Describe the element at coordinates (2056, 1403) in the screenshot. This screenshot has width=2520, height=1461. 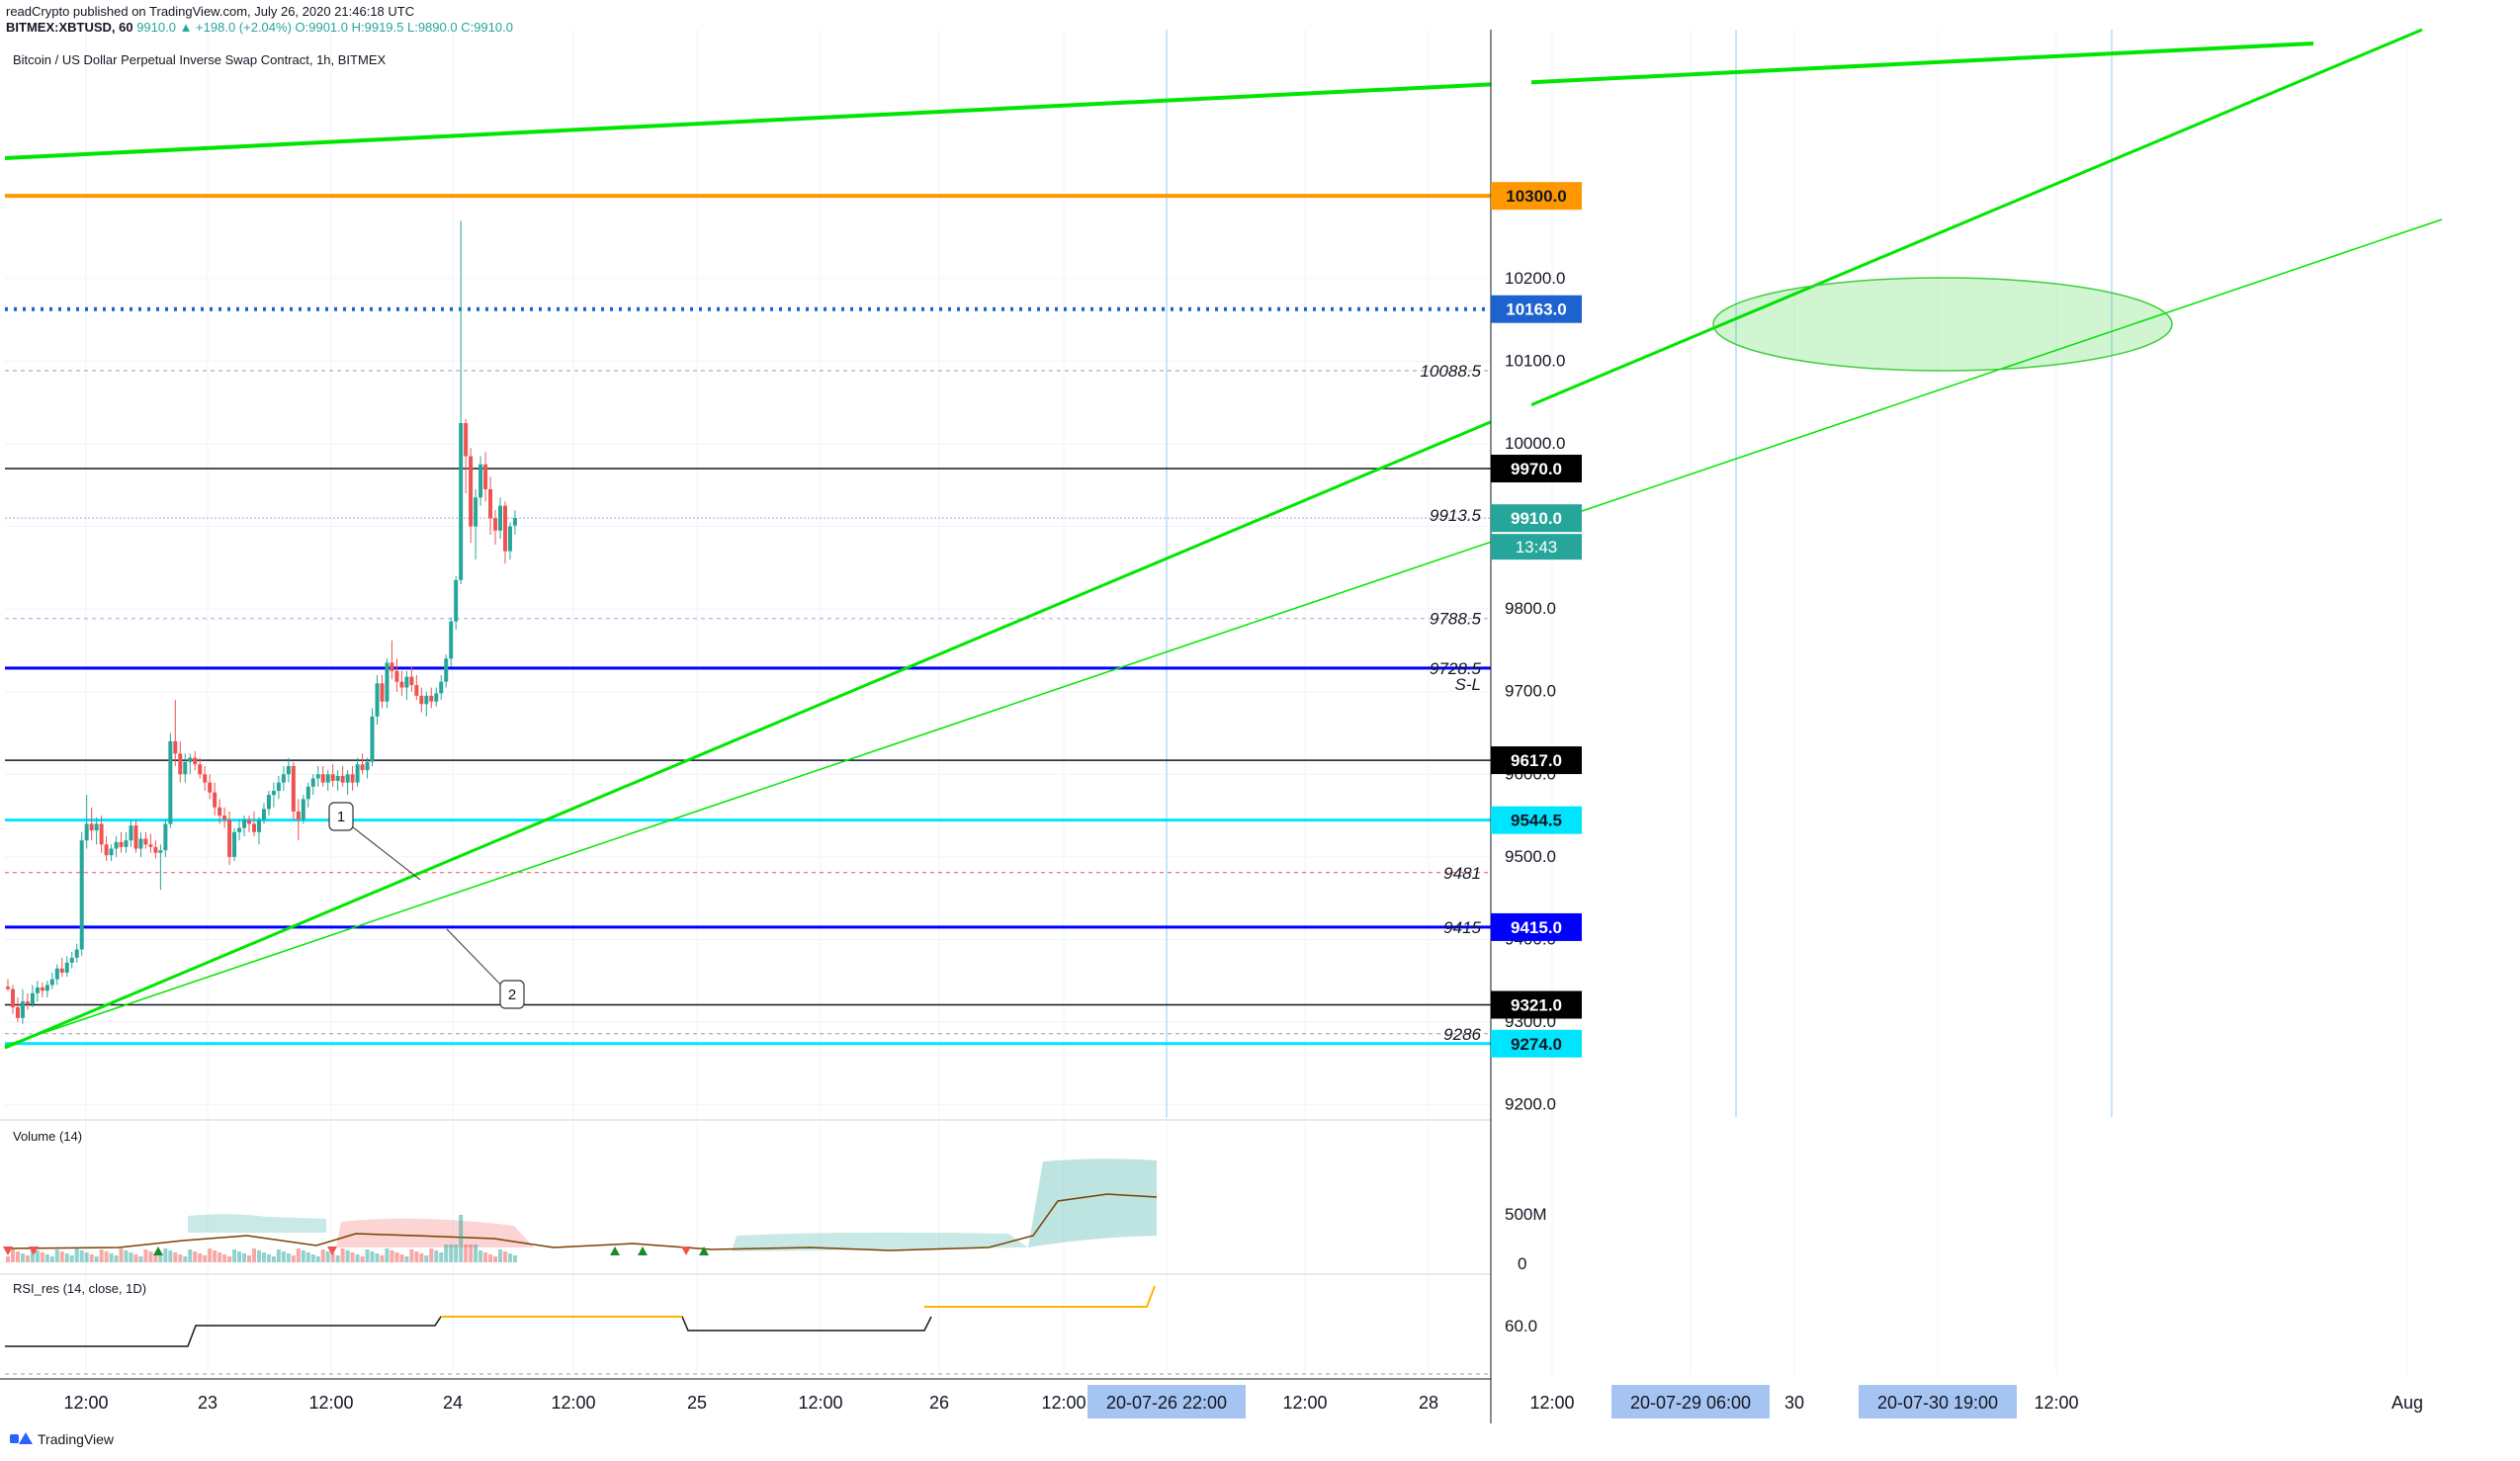
I see `x-tick-label-16: 12:00` at that location.